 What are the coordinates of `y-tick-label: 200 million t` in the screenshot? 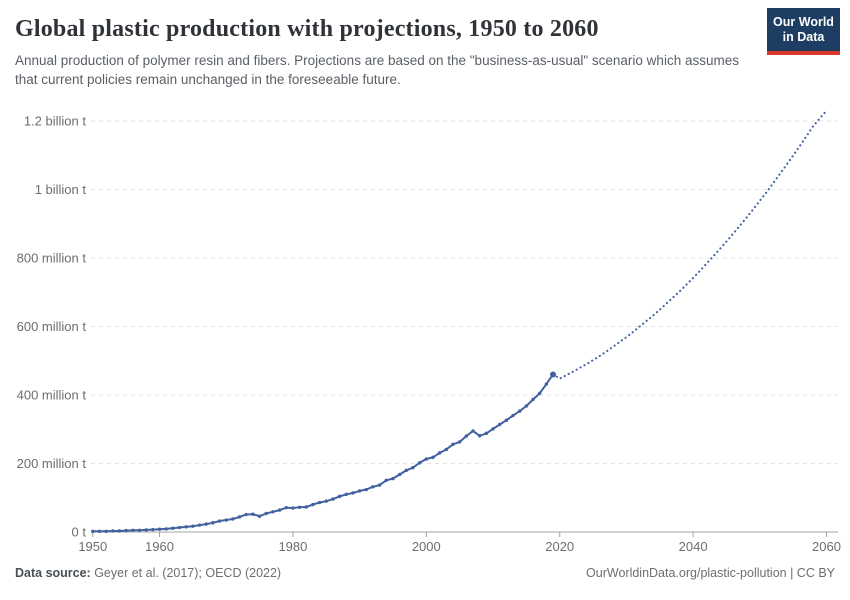 It's located at (52, 463).